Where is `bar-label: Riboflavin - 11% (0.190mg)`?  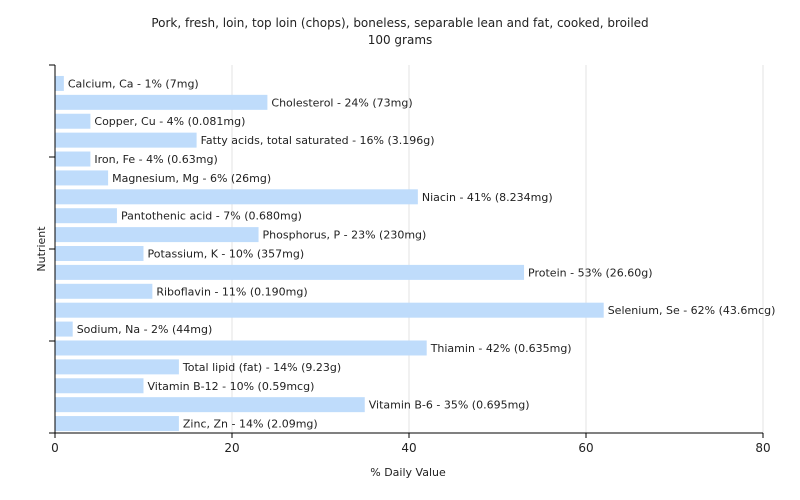
bar-label: Riboflavin - 11% (0.190mg) is located at coordinates (231, 291).